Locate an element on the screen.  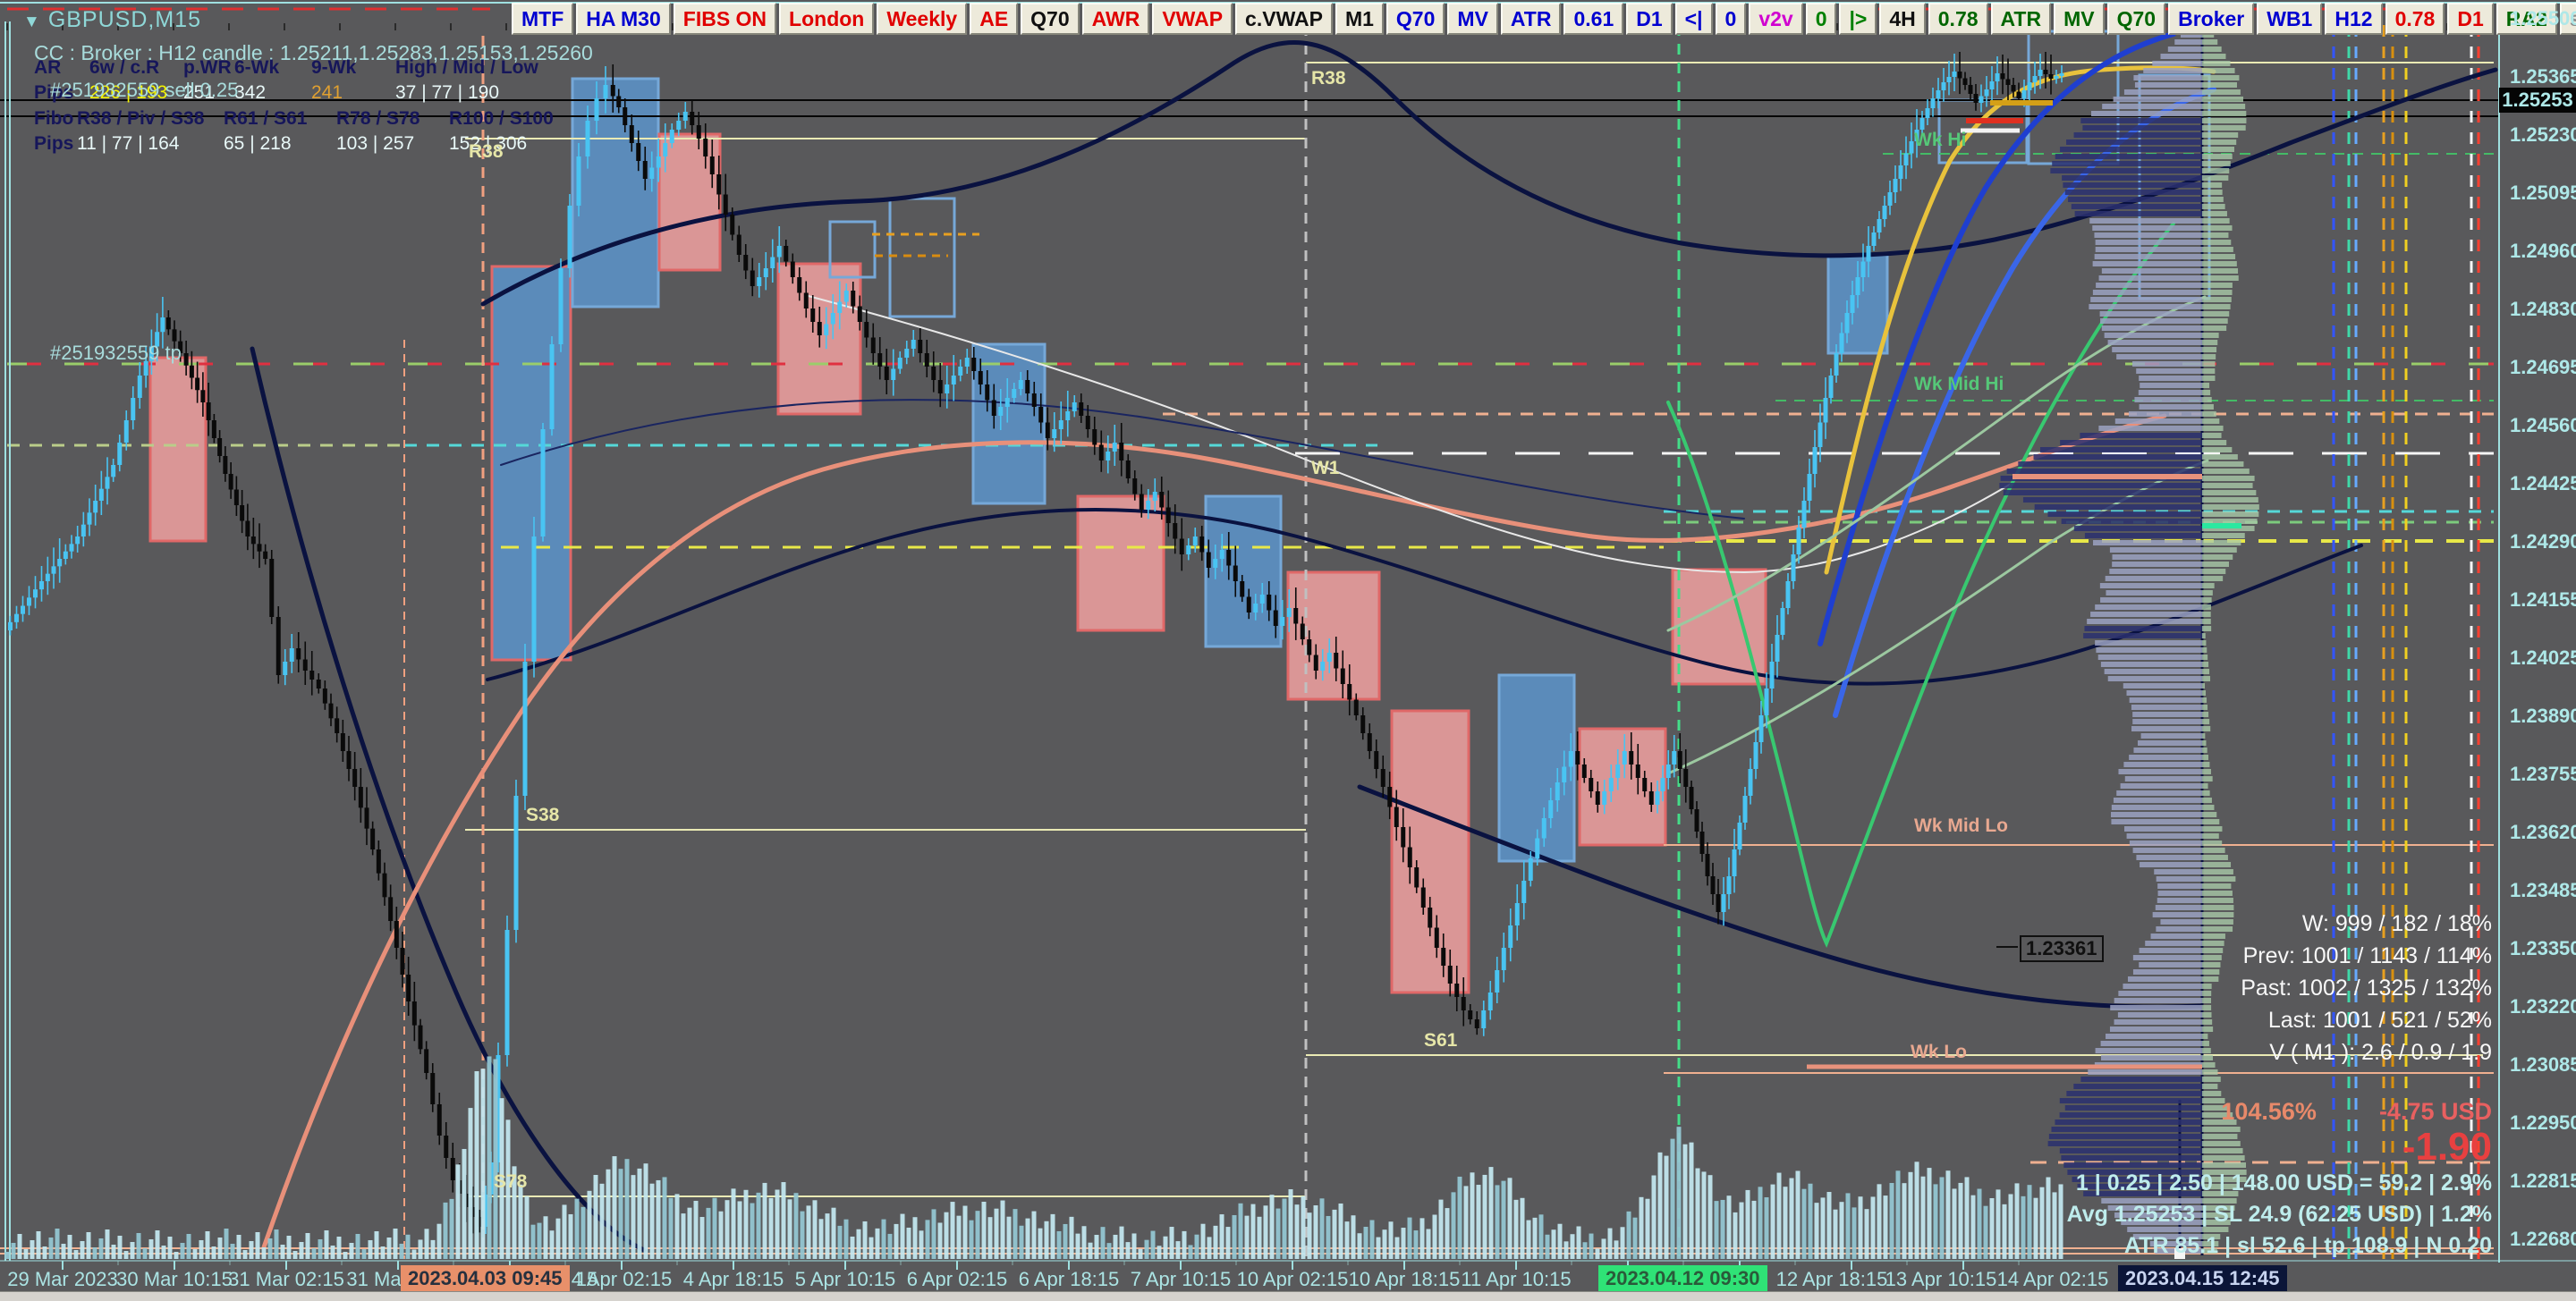
toolbar-button-ra2: RA2 is located at coordinates (2526, 19).